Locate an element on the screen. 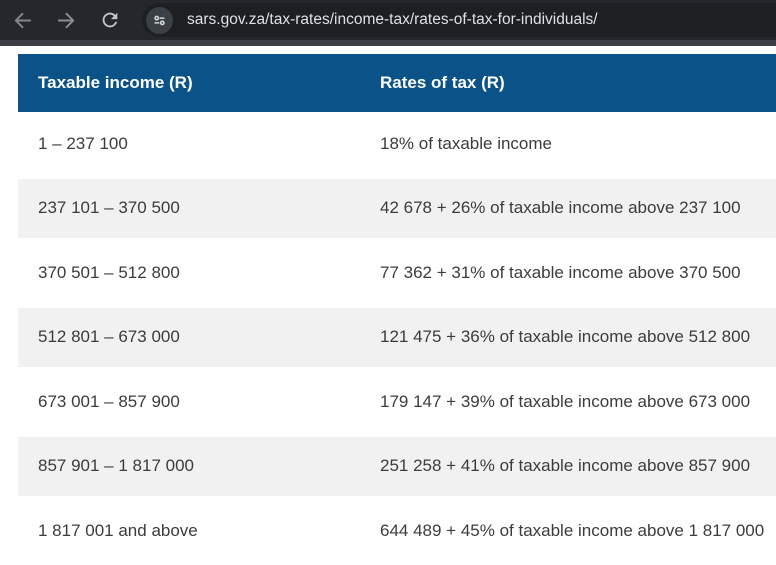 This screenshot has height=565, width=776. table-row: 1 – 237 100 18% of taxable income is located at coordinates (397, 144).